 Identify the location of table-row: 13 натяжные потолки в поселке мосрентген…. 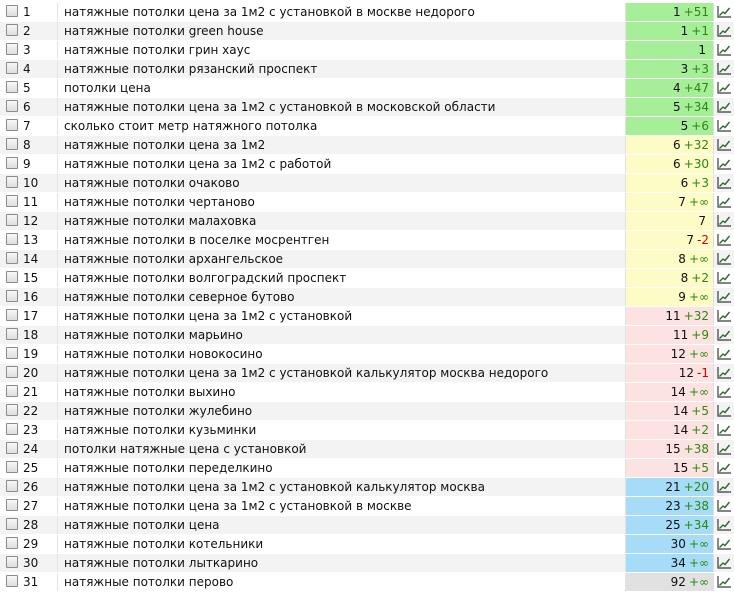
(367, 240).